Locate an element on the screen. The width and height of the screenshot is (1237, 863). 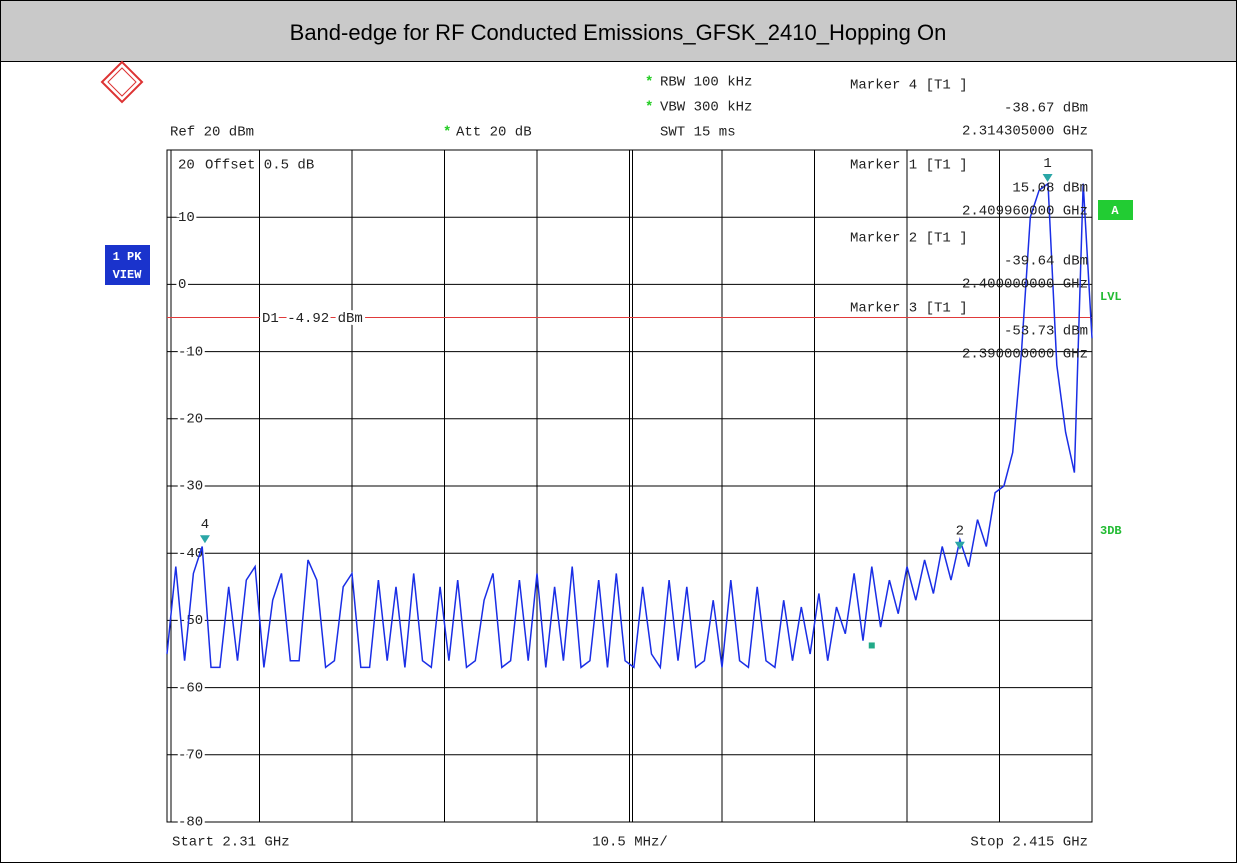
side-label: 3DB is located at coordinates (1111, 531).